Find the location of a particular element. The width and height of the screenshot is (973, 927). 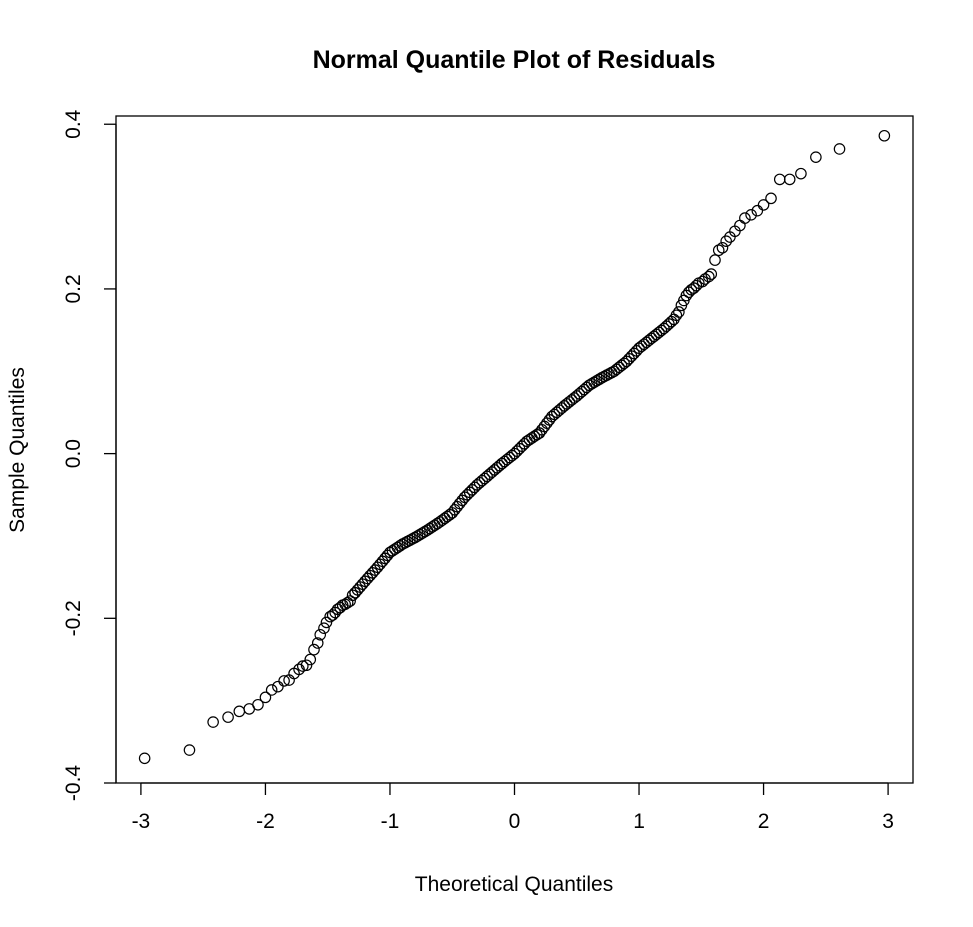

chart-title: Normal Quantile Plot of Residuals is located at coordinates (514, 60).